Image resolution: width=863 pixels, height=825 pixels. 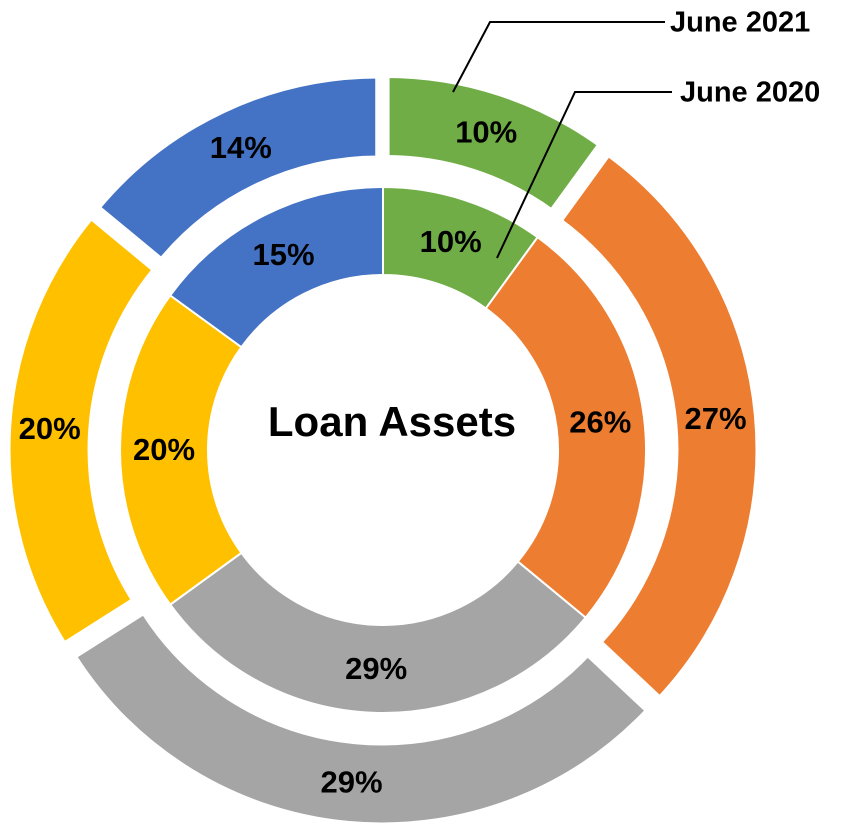 I want to click on data-label: 14%, so click(x=241, y=147).